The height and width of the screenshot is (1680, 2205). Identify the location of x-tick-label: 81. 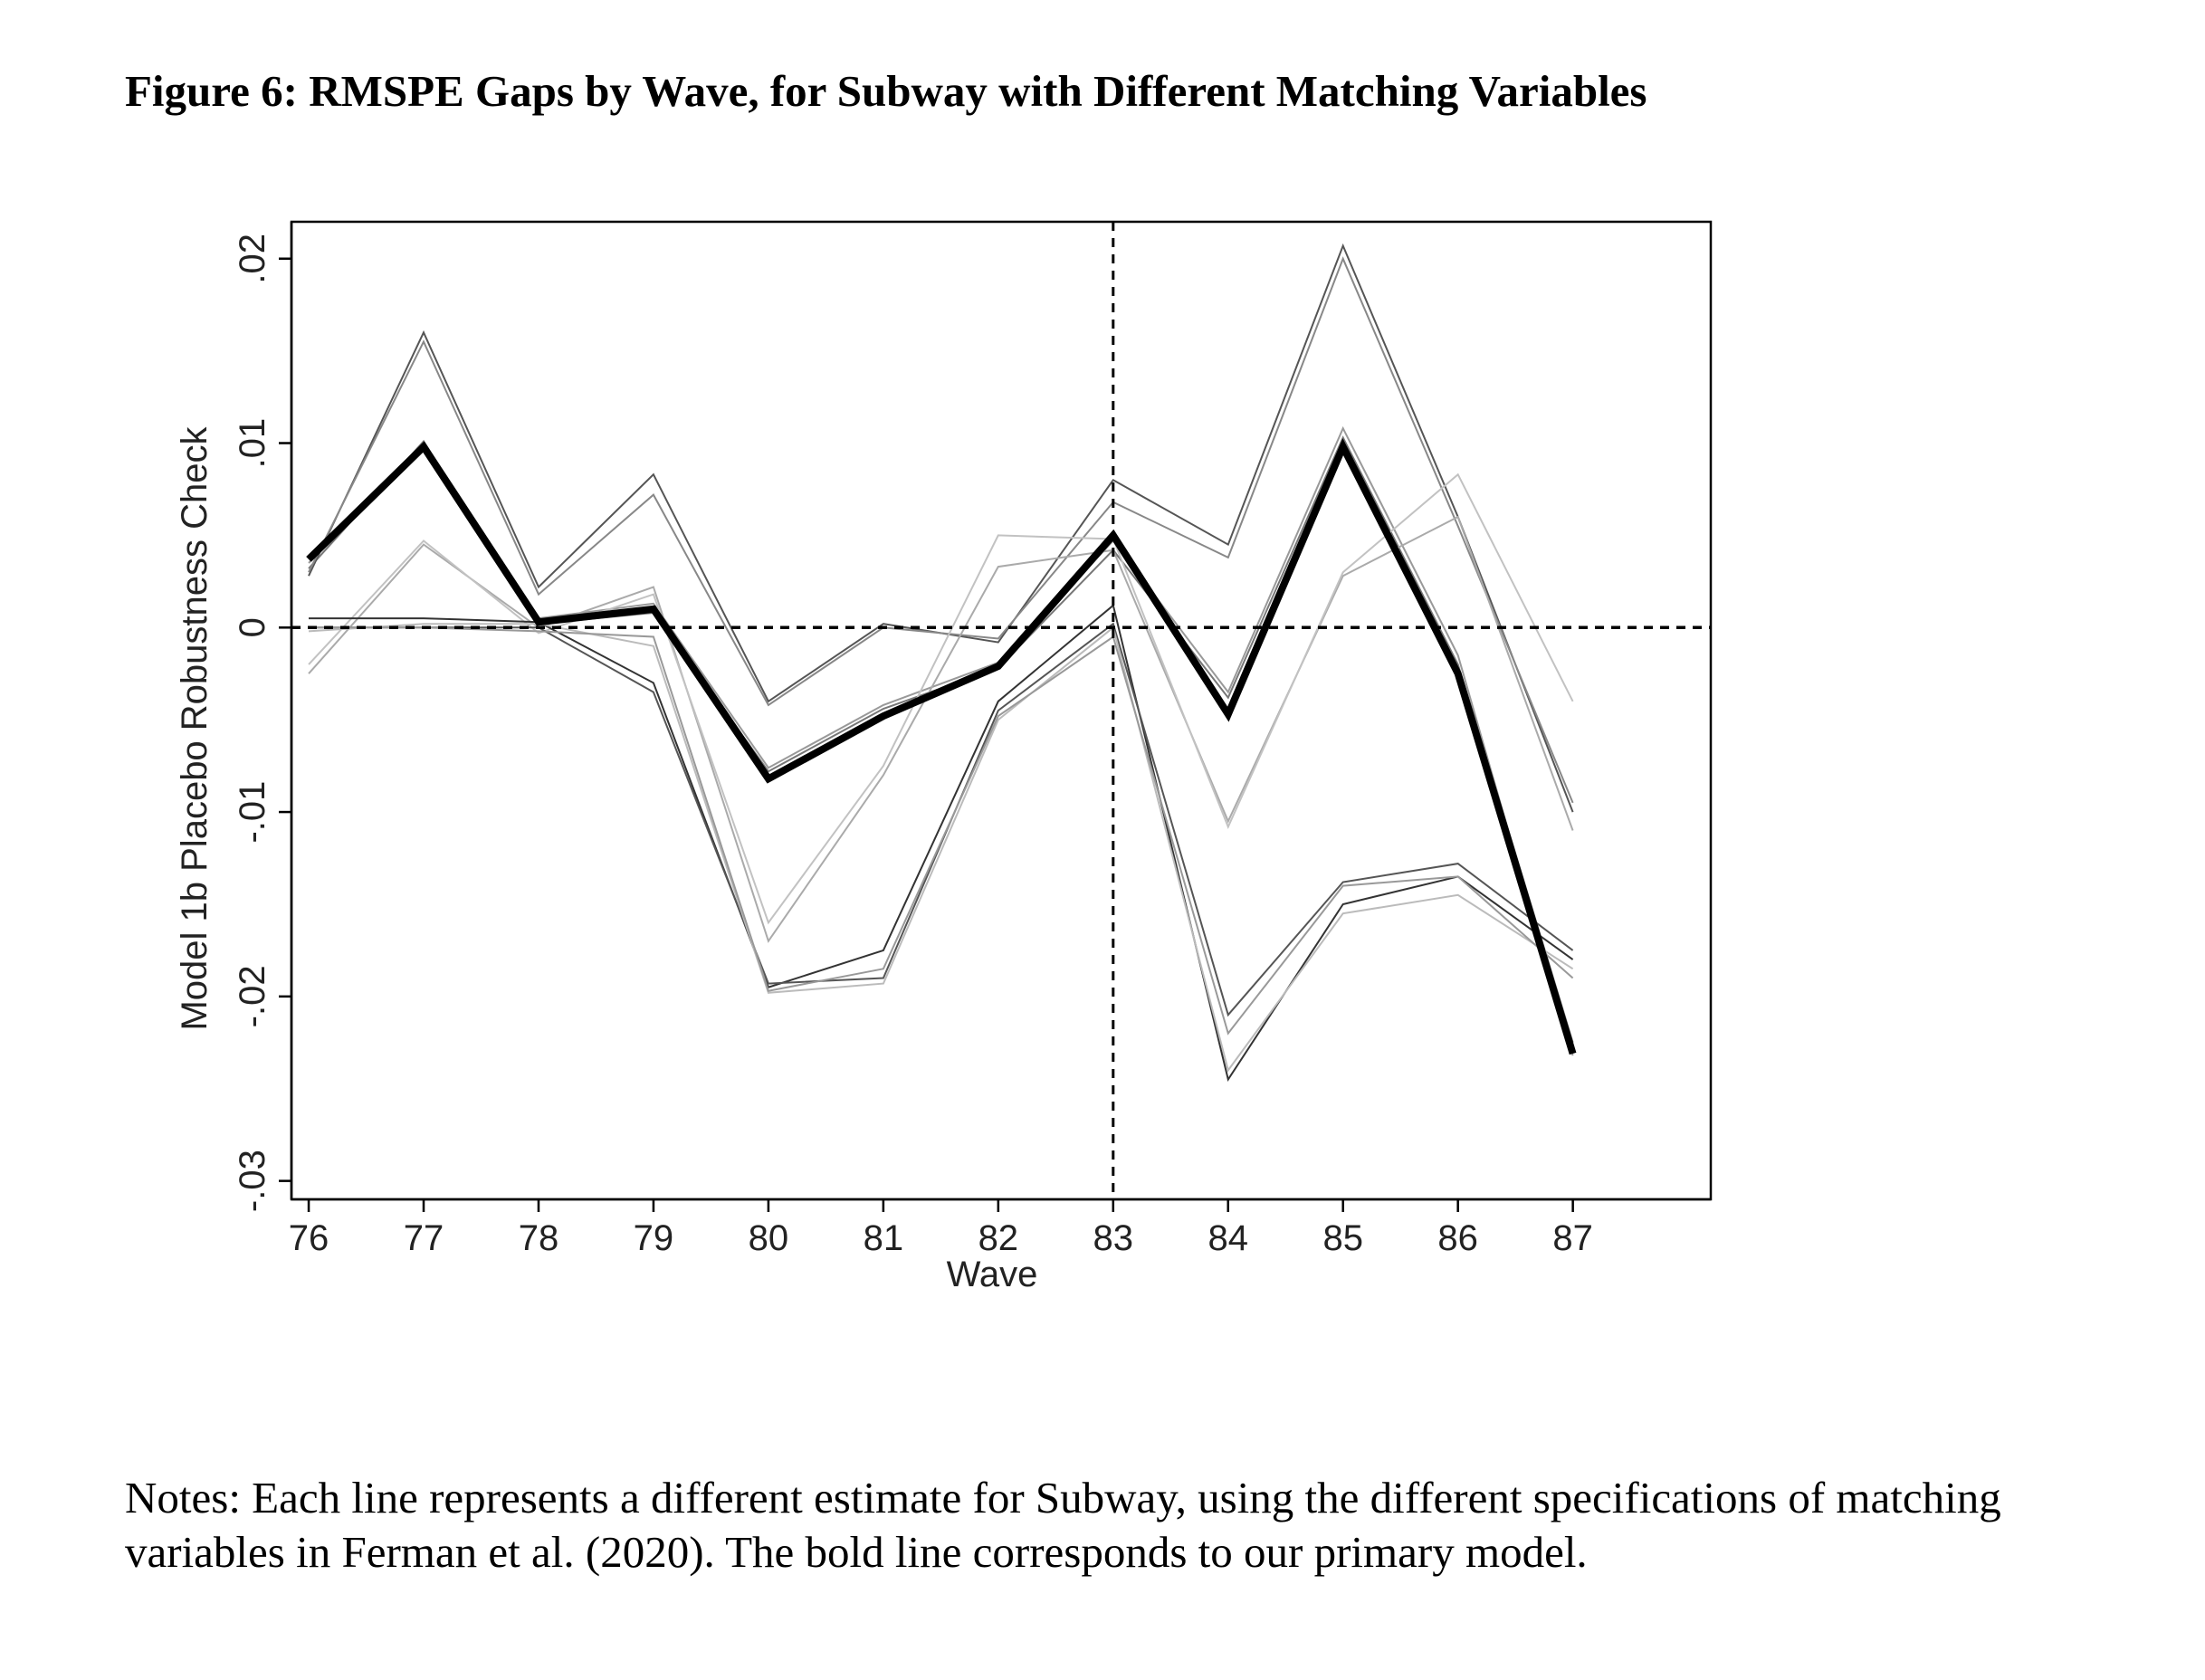
(884, 1238).